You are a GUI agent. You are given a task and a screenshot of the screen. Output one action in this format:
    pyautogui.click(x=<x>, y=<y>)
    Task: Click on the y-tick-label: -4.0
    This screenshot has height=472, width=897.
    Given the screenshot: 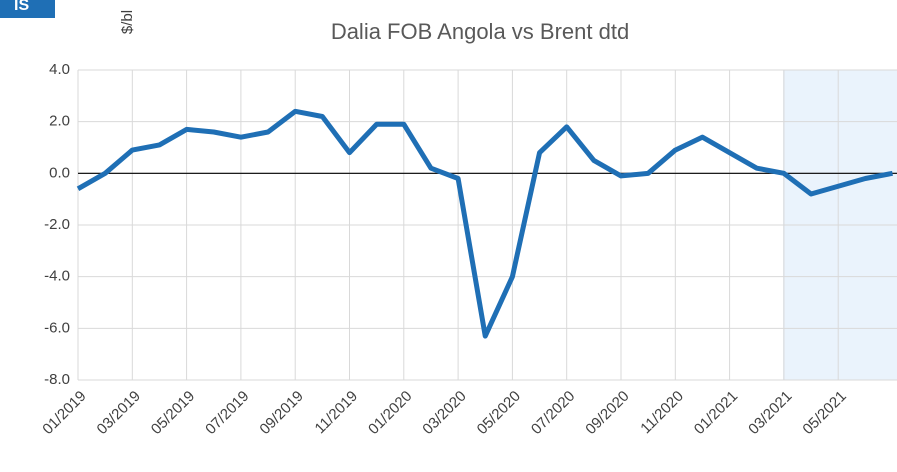 What is the action you would take?
    pyautogui.click(x=57, y=276)
    